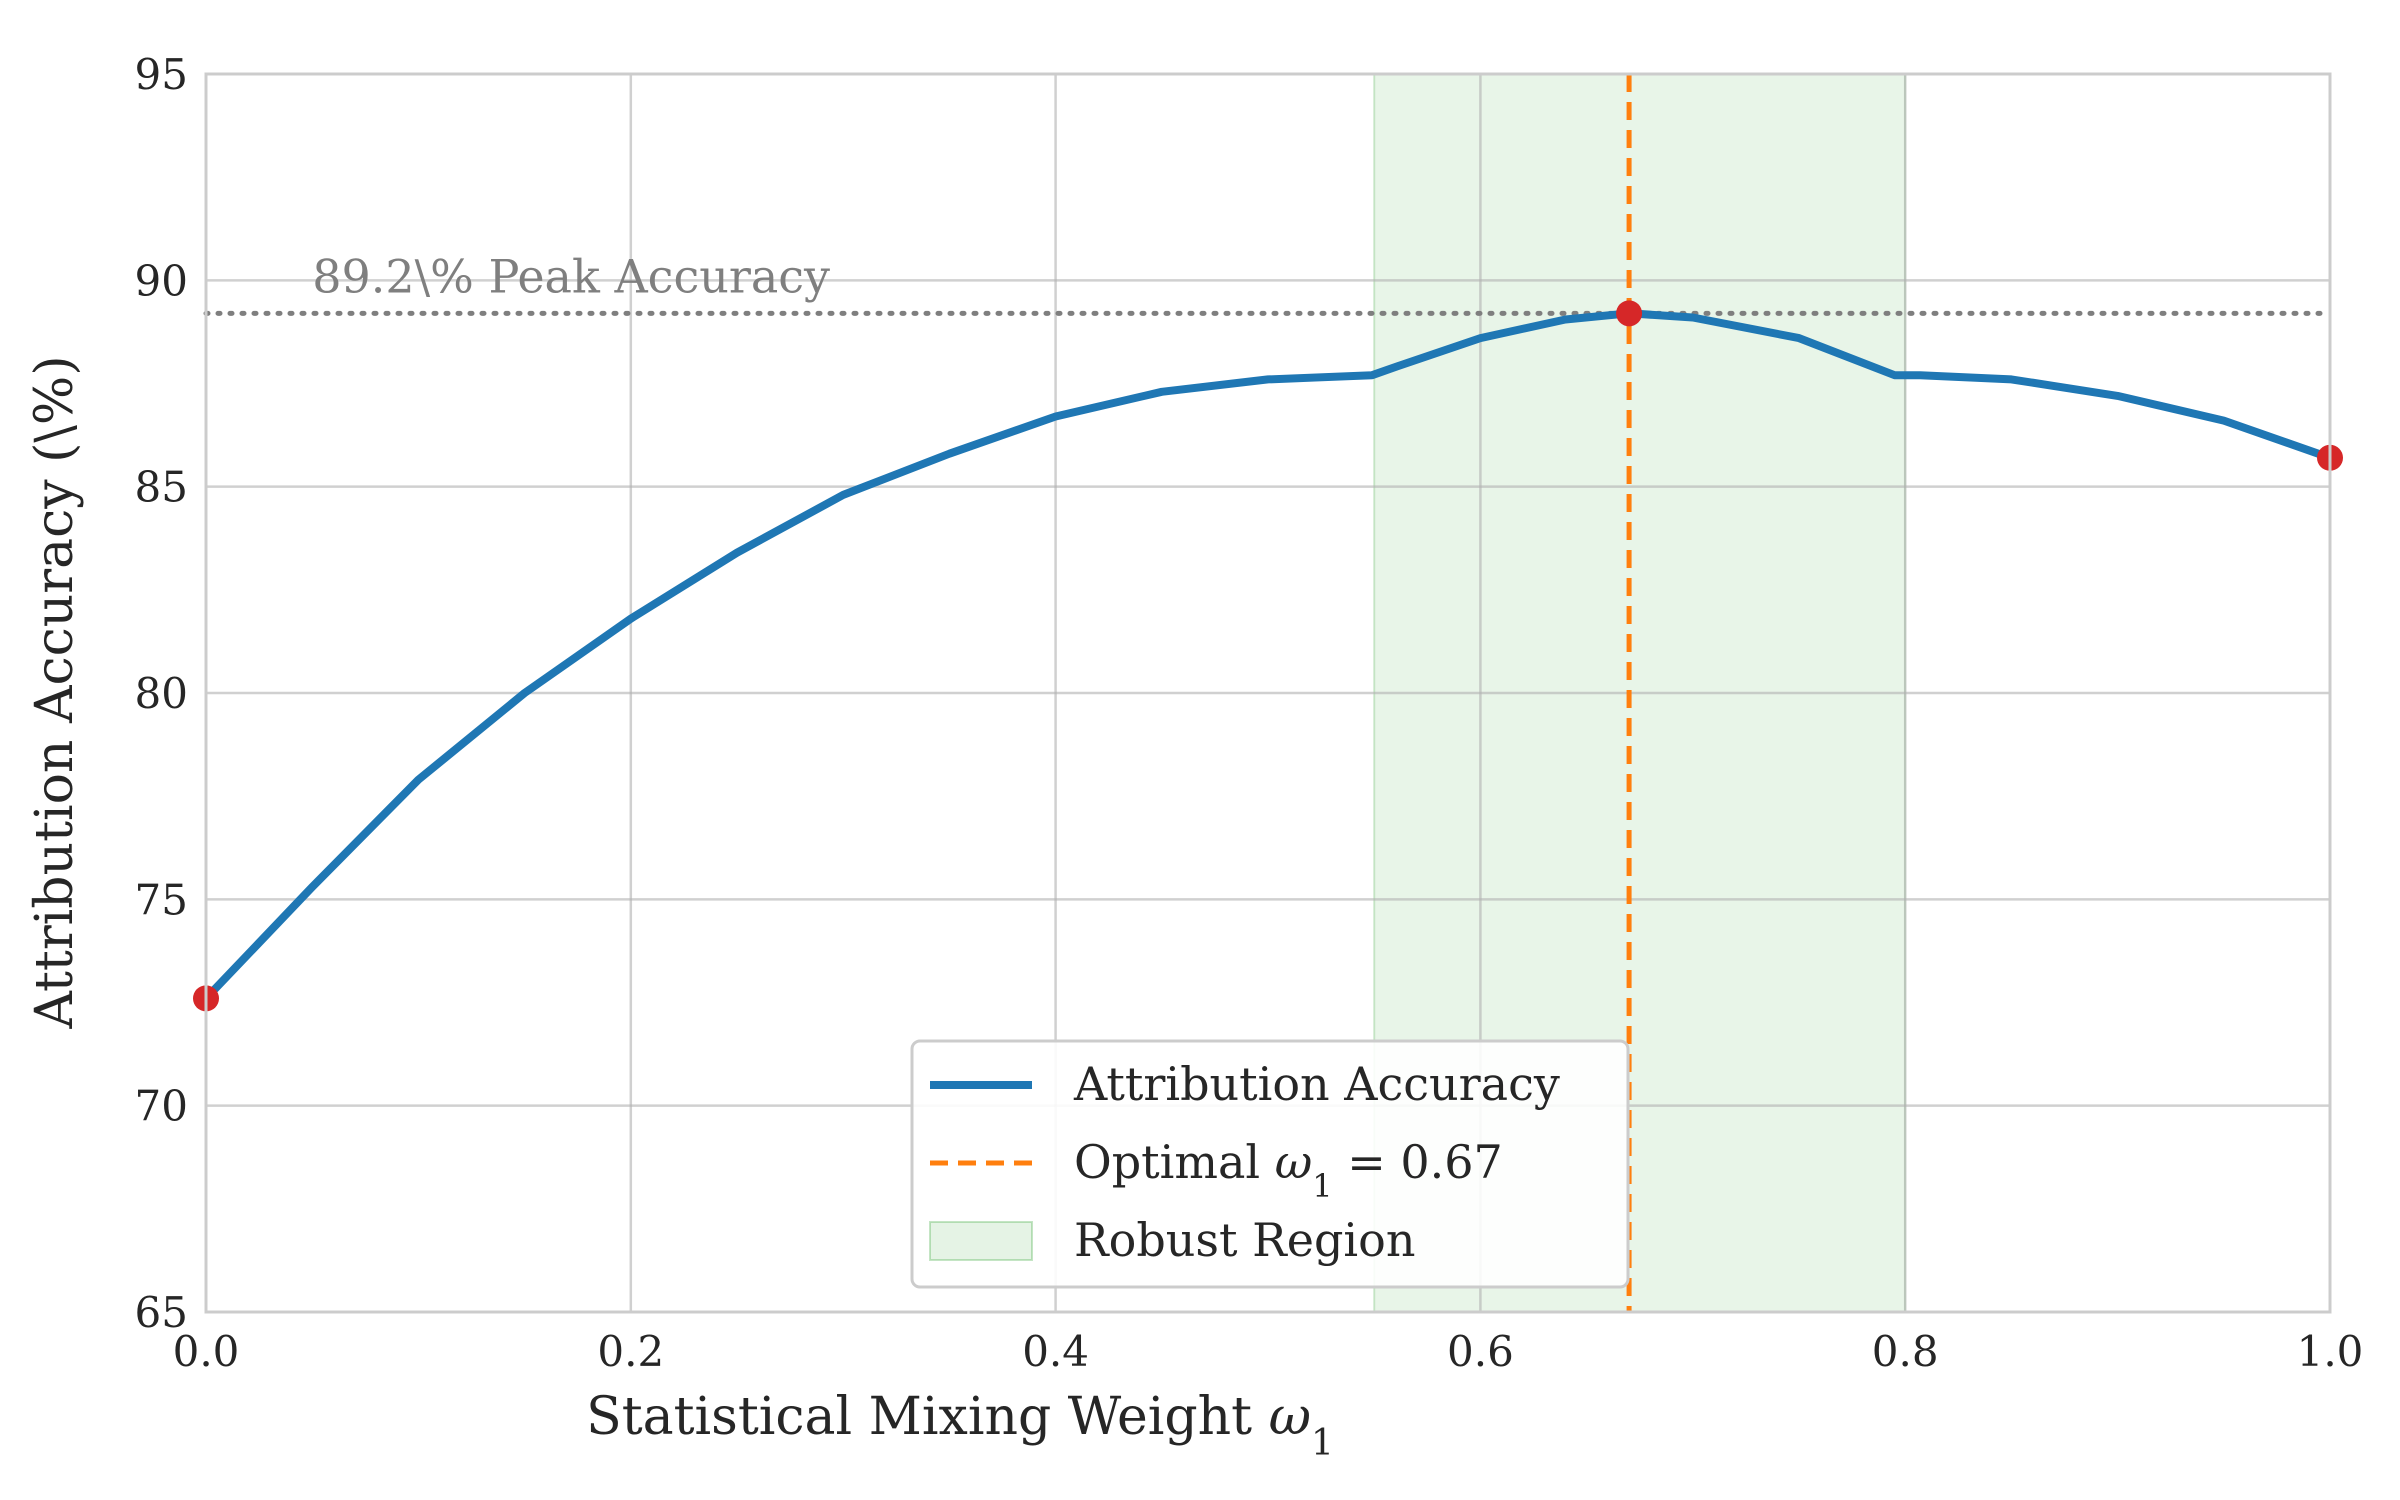 This screenshot has height=1500, width=2400. I want to click on x-tick-label: 0.8, so click(1905, 1351).